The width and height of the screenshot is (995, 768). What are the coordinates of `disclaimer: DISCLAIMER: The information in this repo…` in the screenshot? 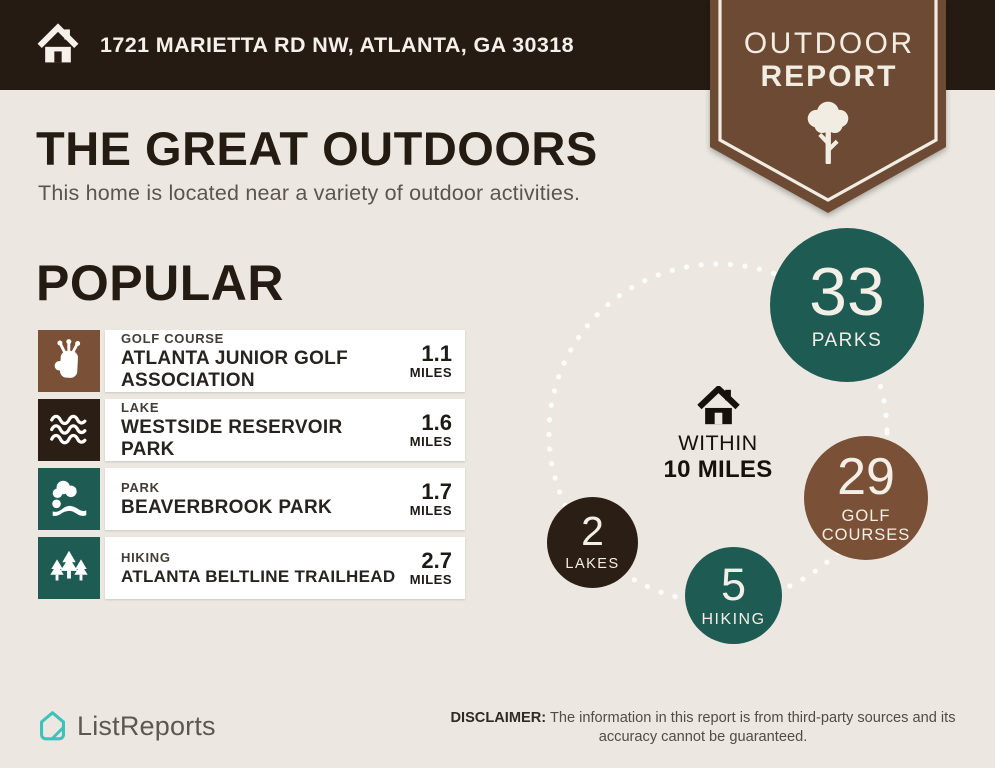 It's located at (703, 728).